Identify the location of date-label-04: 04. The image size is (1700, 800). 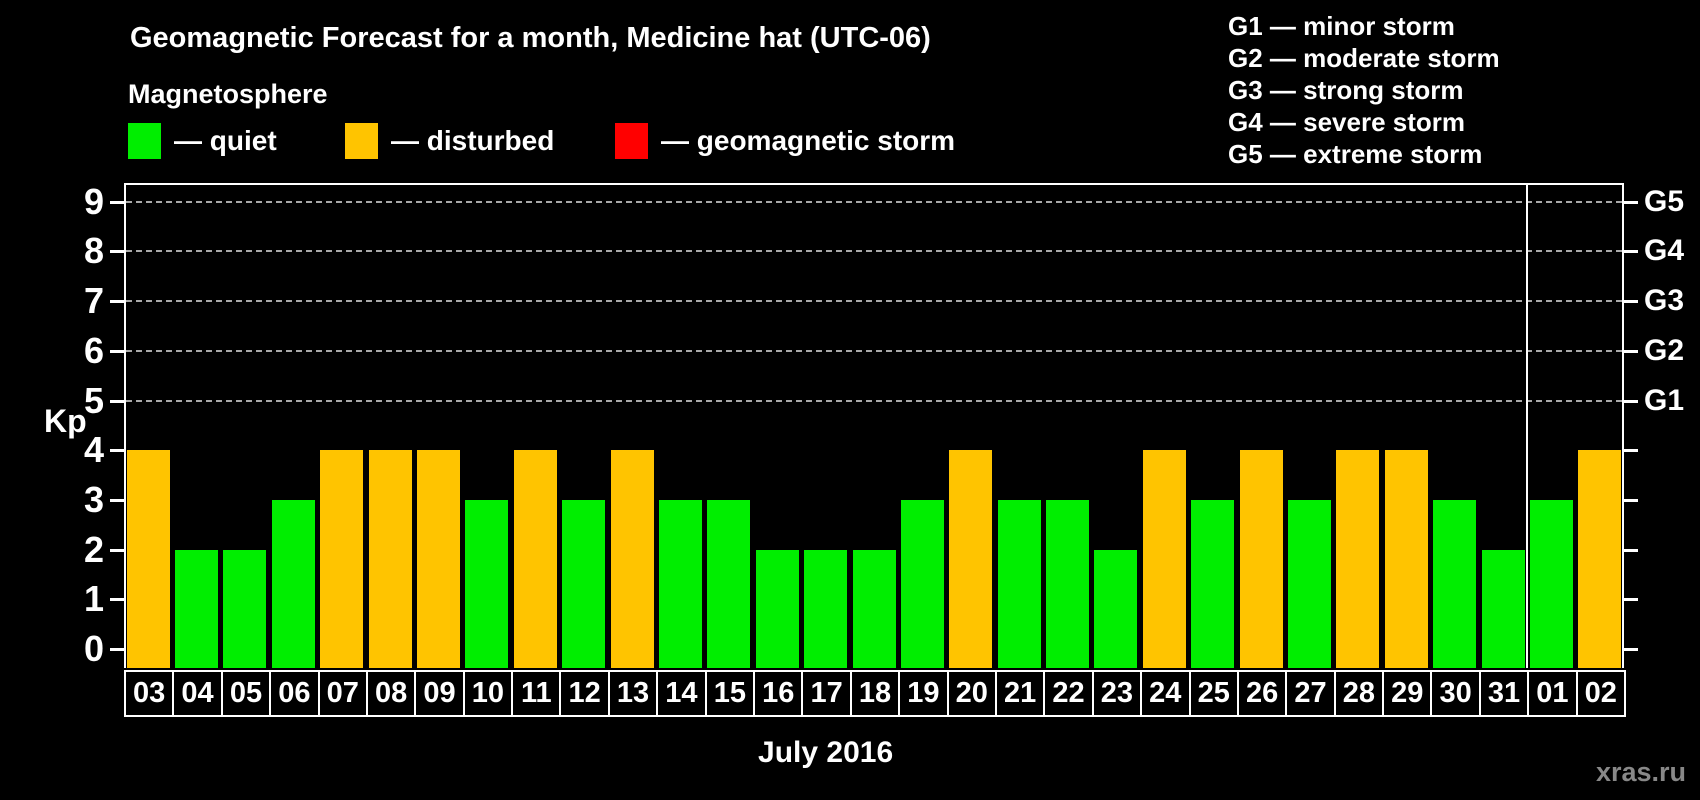
(197, 693).